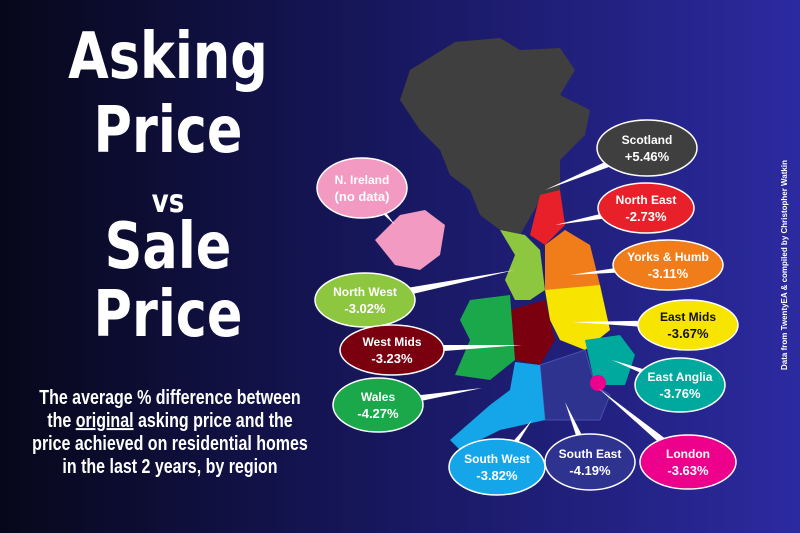 Image resolution: width=800 pixels, height=533 pixels. Describe the element at coordinates (598, 383) in the screenshot. I see `region-london` at that location.